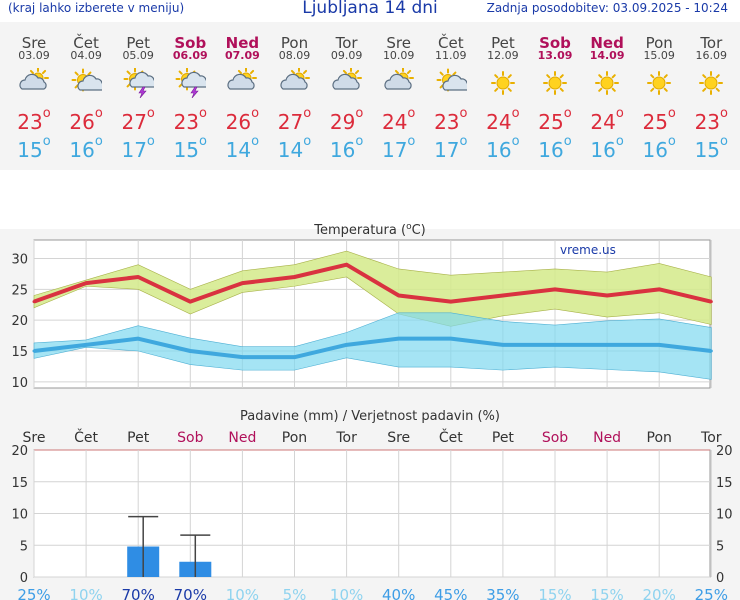  What do you see at coordinates (450, 593) in the screenshot?
I see `probability-label: 45%` at bounding box center [450, 593].